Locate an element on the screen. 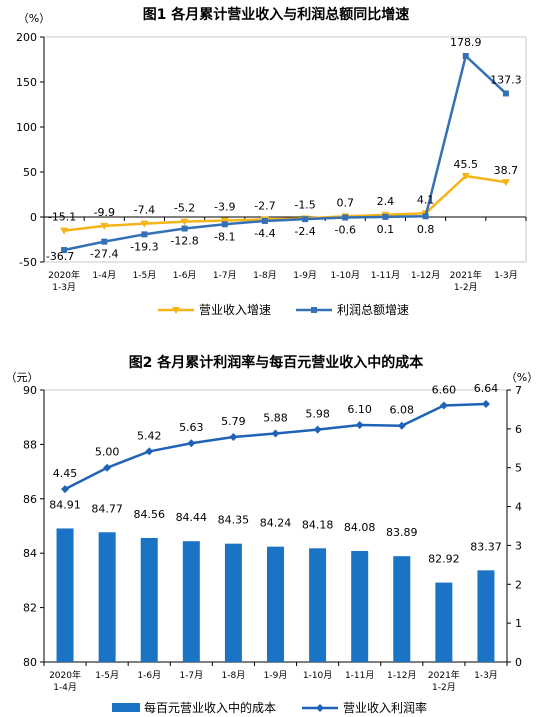 Image resolution: width=552 pixels, height=717 pixels. chart1-revenue-data-label: -9.9 is located at coordinates (104, 212).